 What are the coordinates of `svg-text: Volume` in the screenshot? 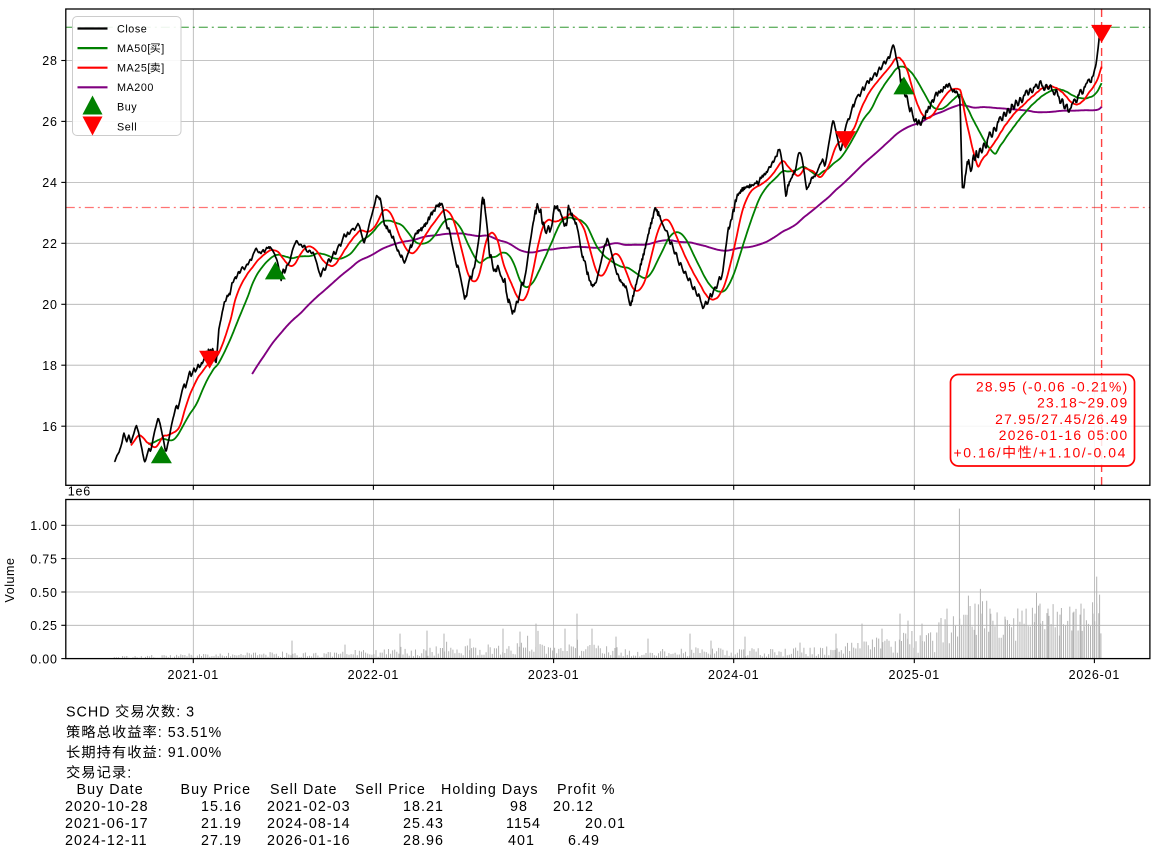 It's located at (10, 580).